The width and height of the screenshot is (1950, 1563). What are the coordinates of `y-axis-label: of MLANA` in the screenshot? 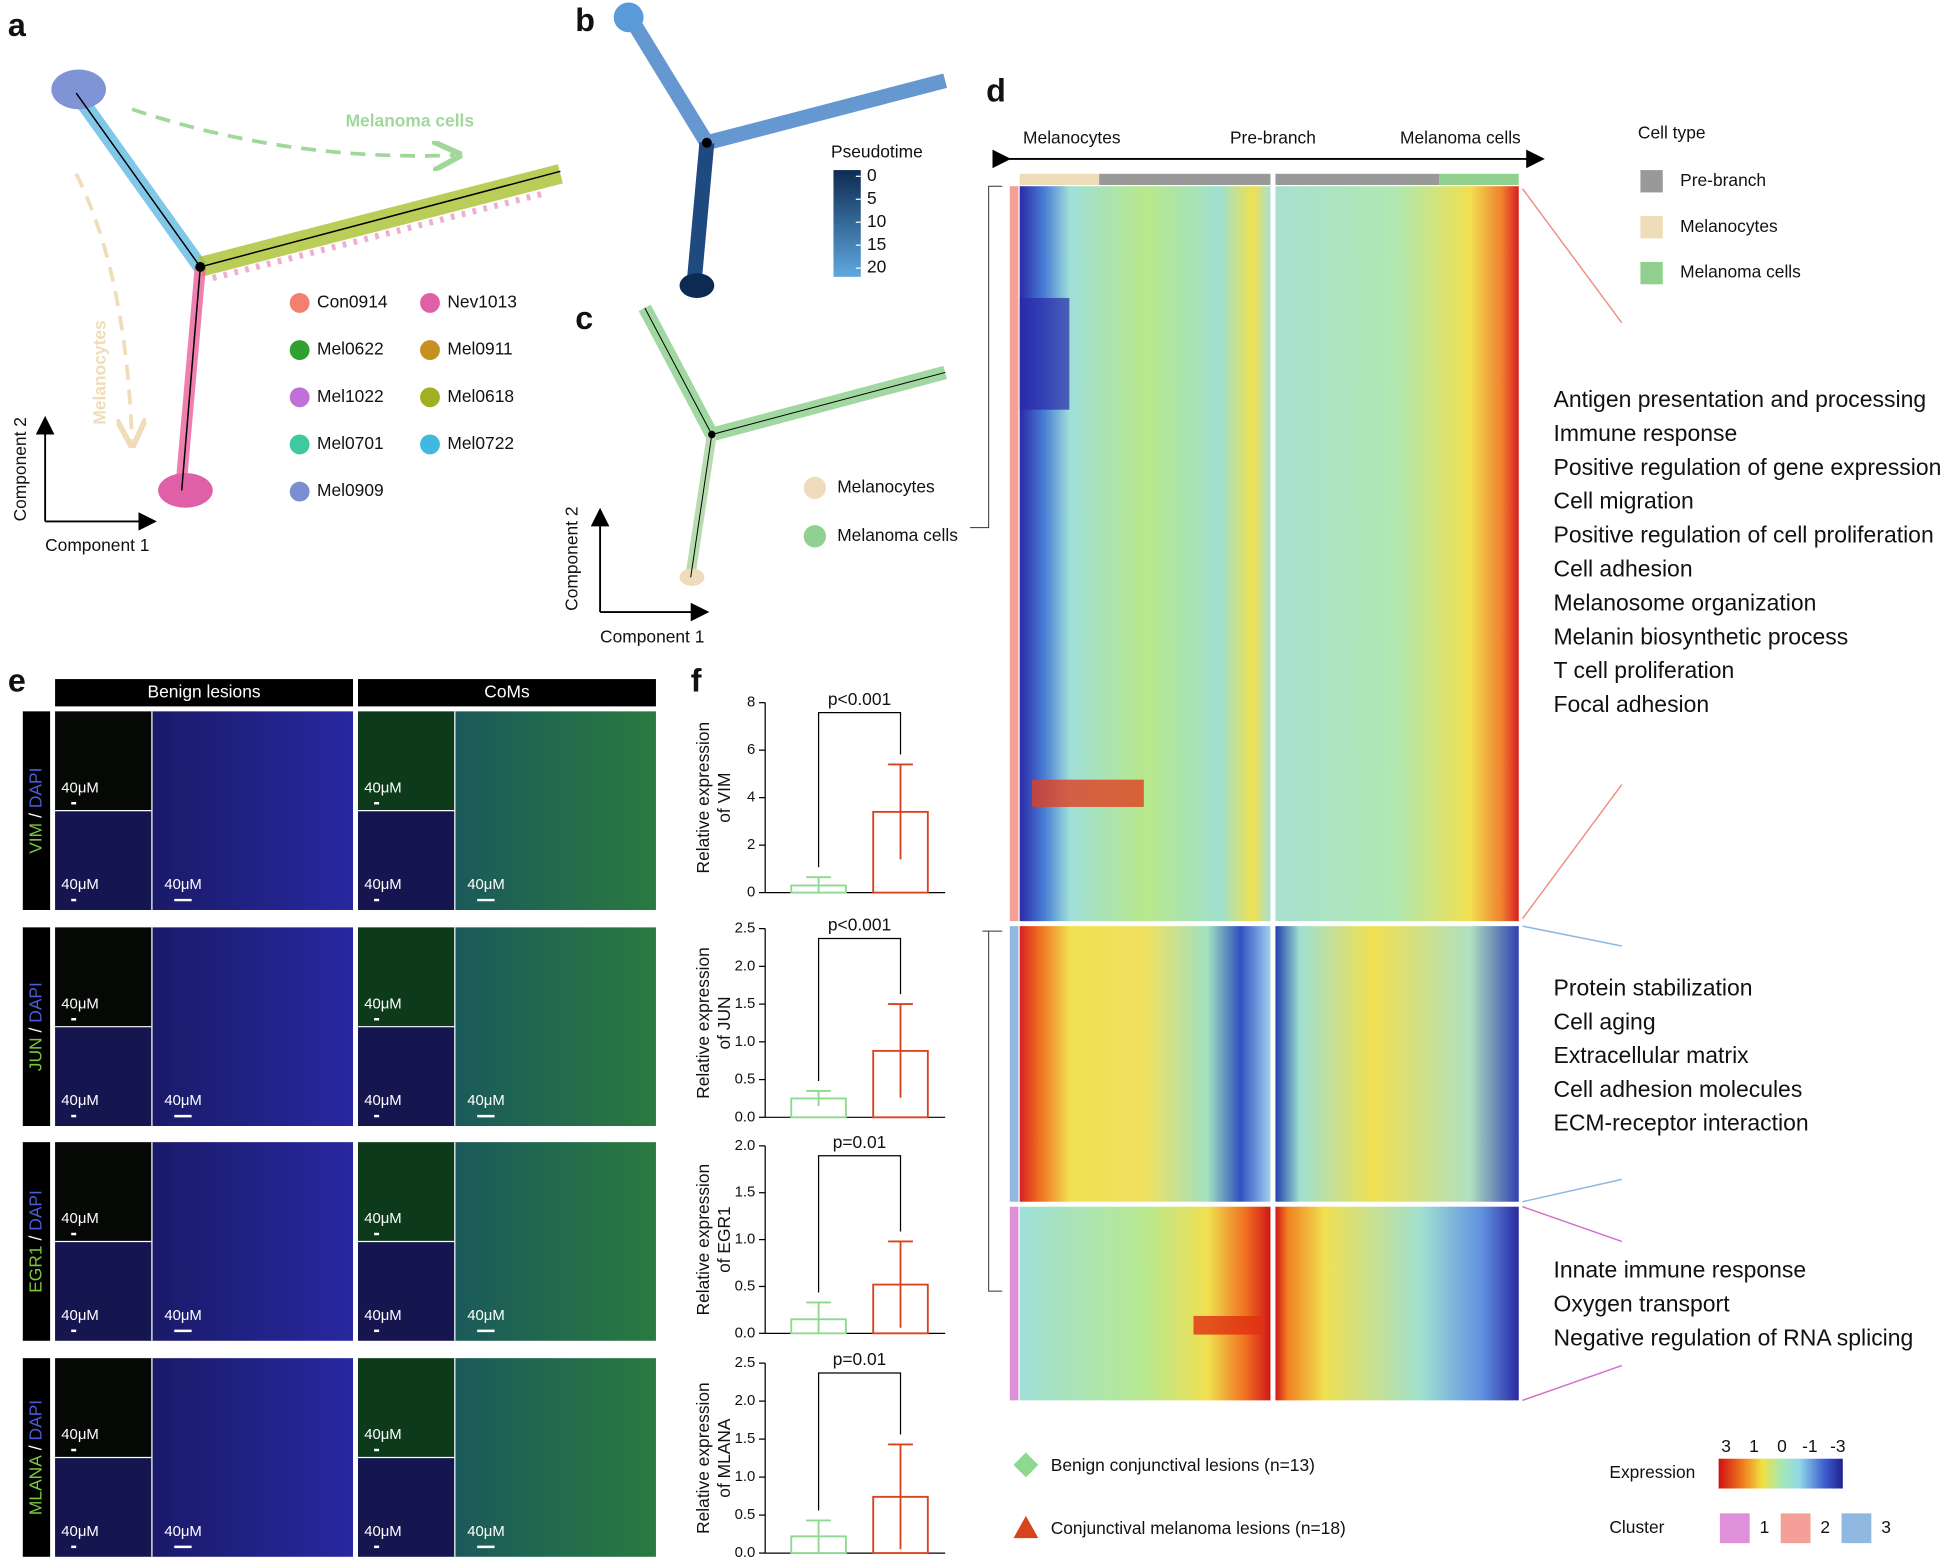 It's located at (724, 1458).